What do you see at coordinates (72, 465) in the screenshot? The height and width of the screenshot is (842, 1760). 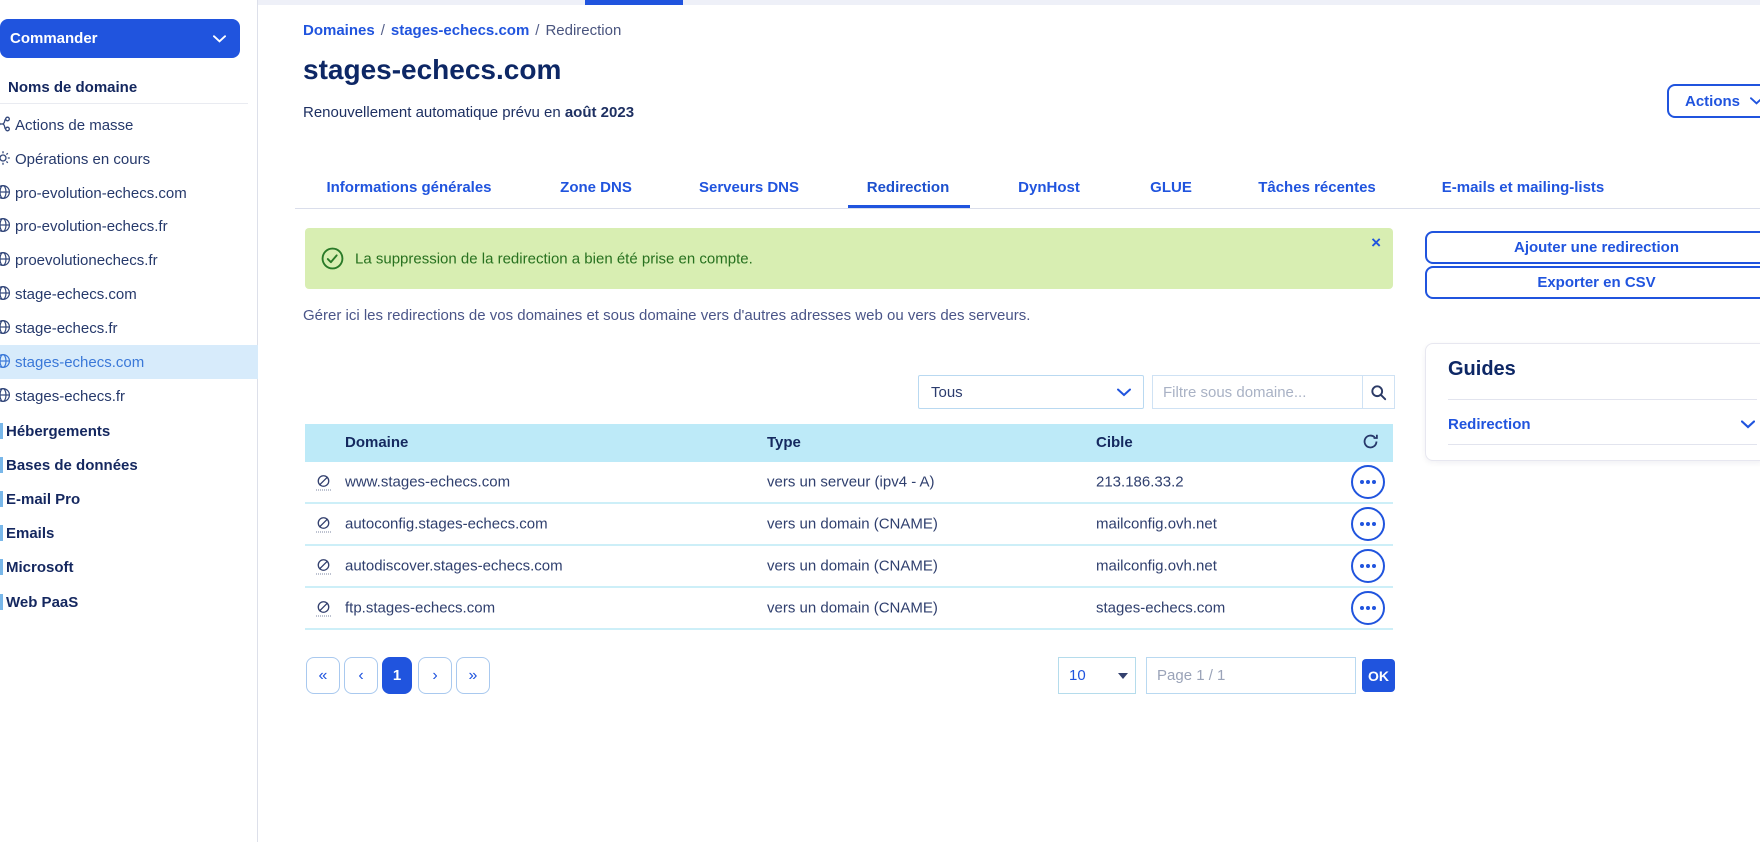 I see `sidebar-section-label: Bases de données` at bounding box center [72, 465].